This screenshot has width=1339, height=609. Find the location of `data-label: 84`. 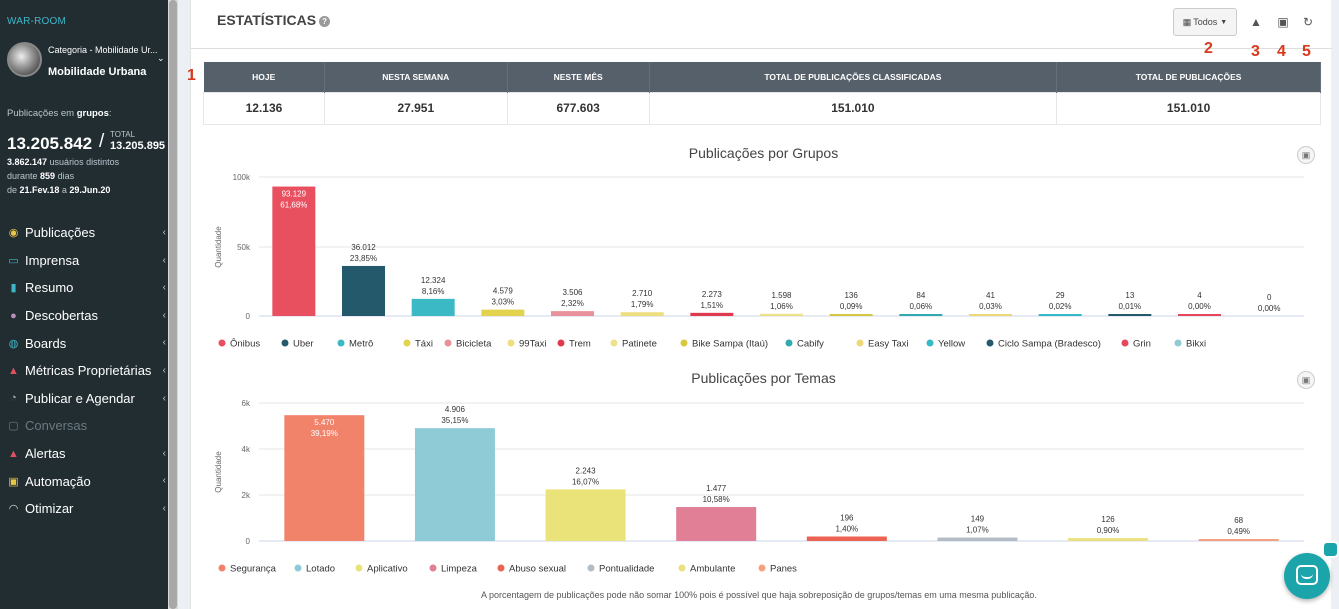

data-label: 84 is located at coordinates (920, 295).